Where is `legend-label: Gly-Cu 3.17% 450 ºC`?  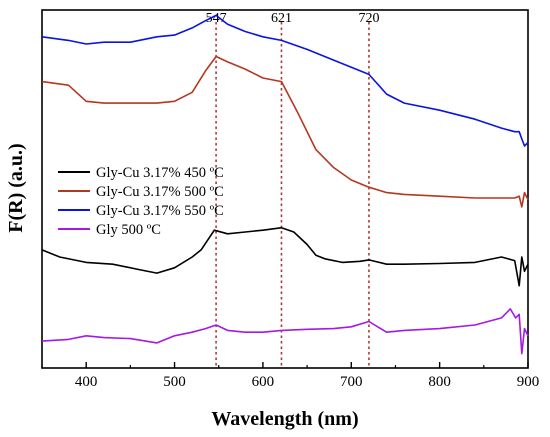
legend-label: Gly-Cu 3.17% 450 ºC is located at coordinates (160, 173).